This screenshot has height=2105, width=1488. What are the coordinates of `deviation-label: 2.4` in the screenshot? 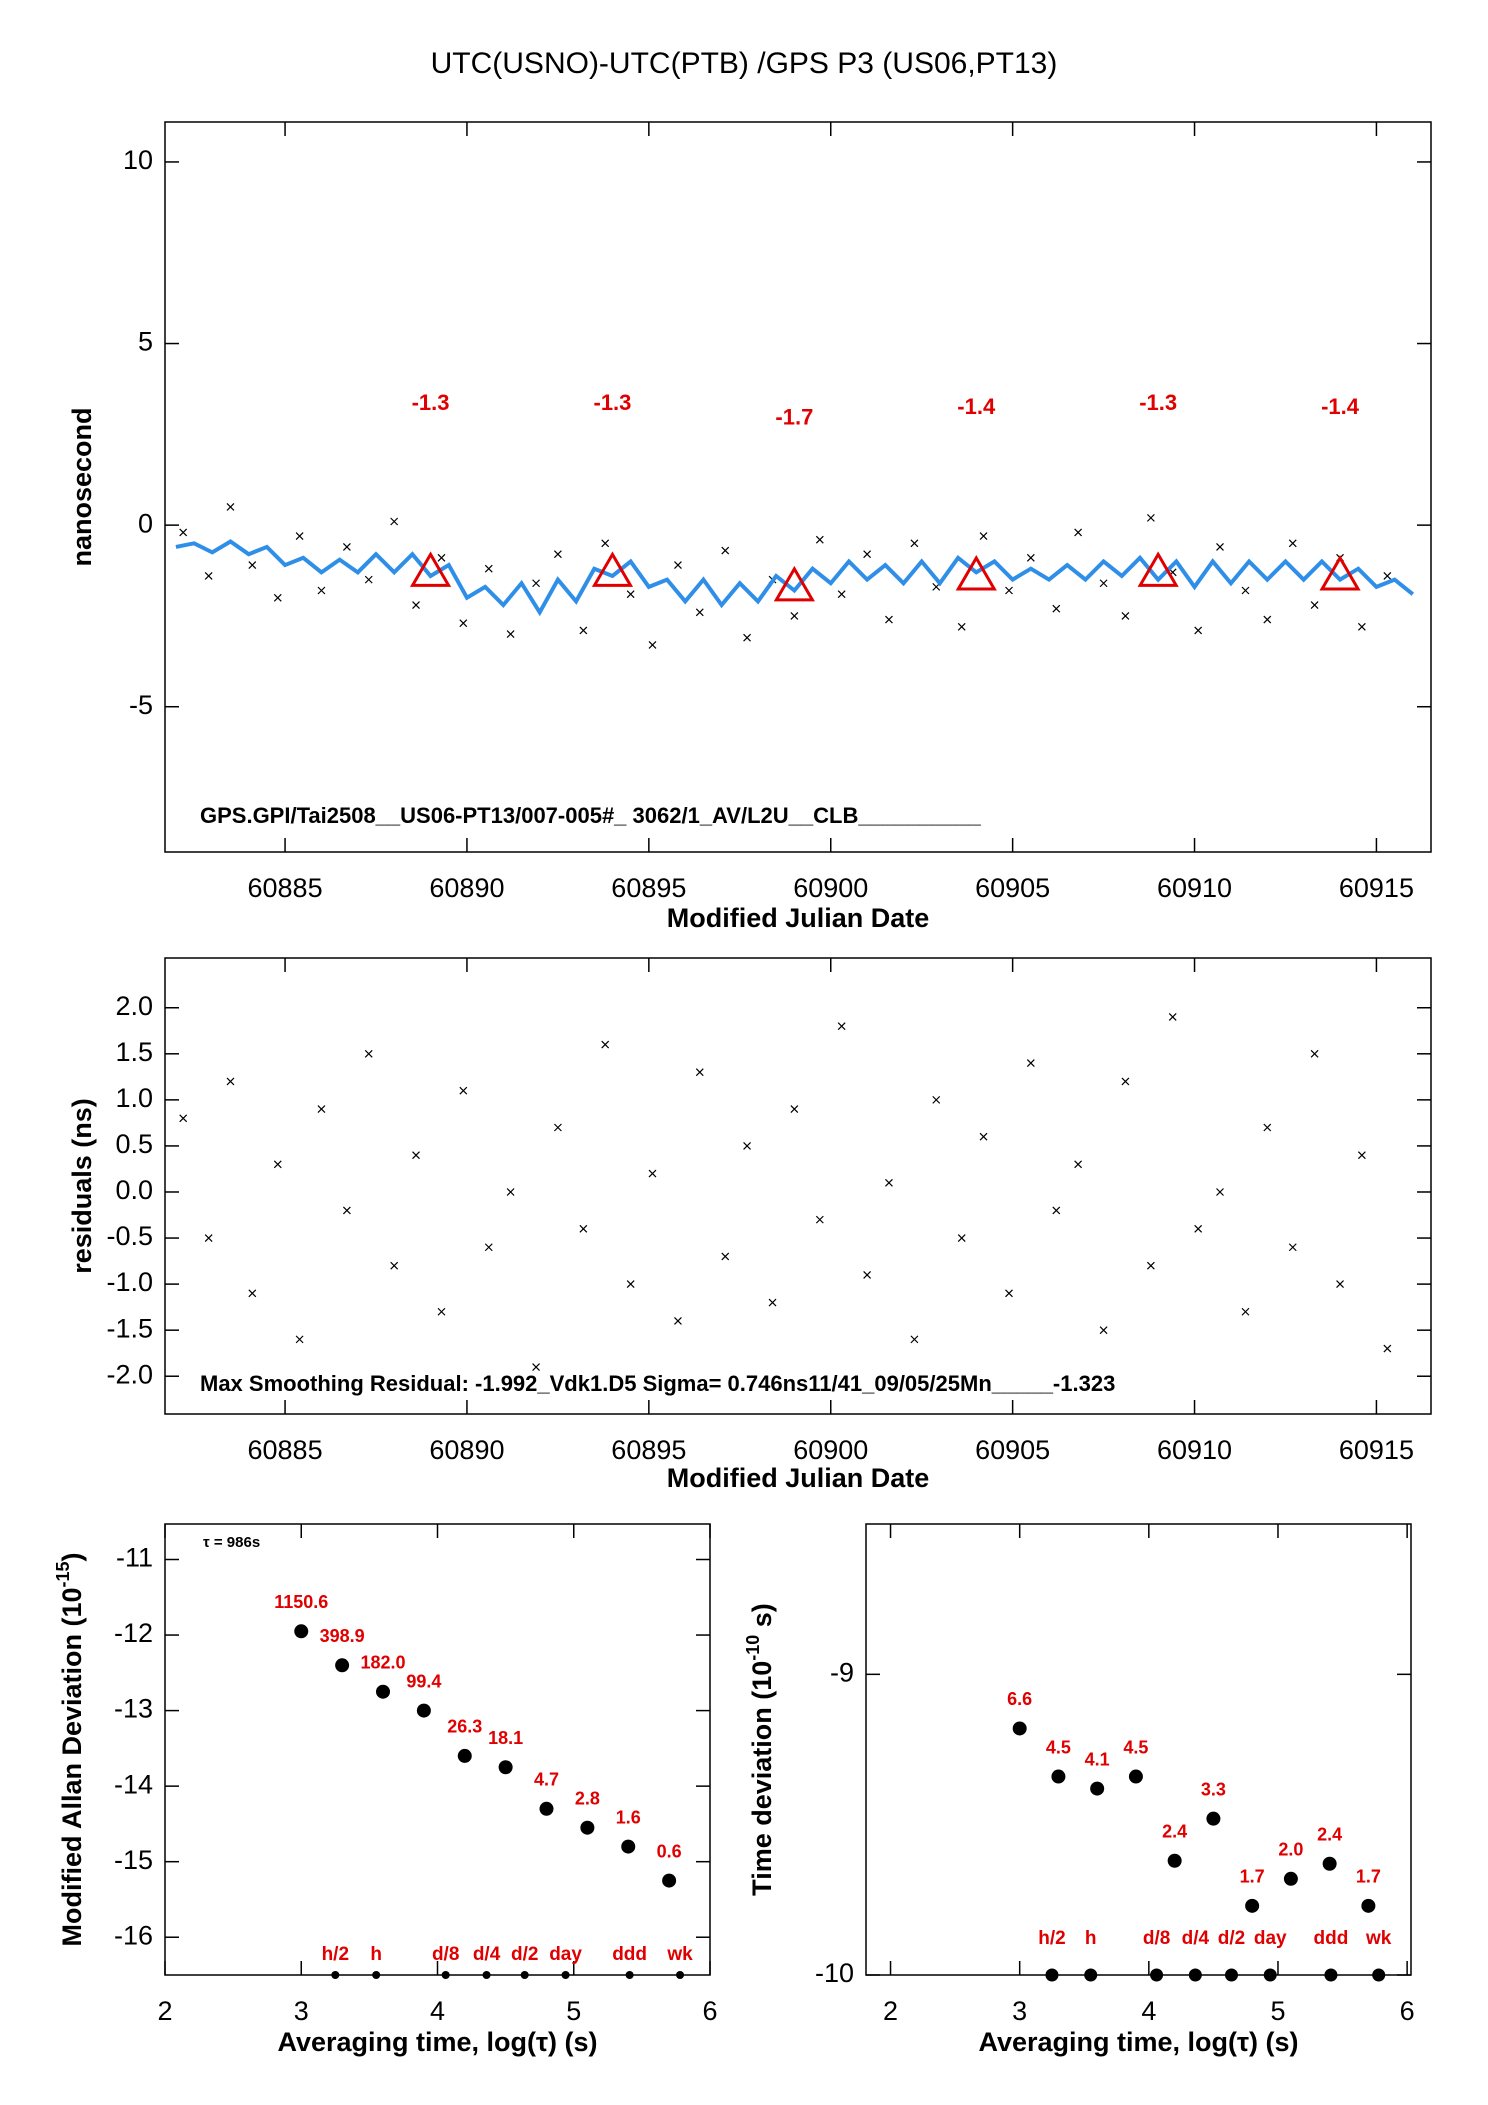 It's located at (1174, 1831).